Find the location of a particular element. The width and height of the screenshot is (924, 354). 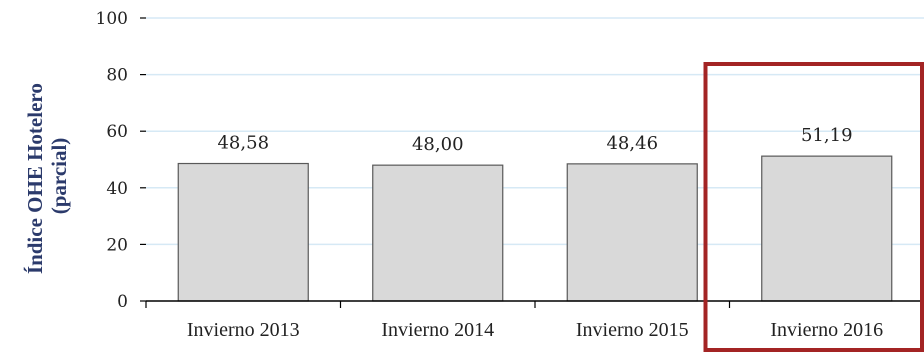

data-label: 48,58 is located at coordinates (243, 143).